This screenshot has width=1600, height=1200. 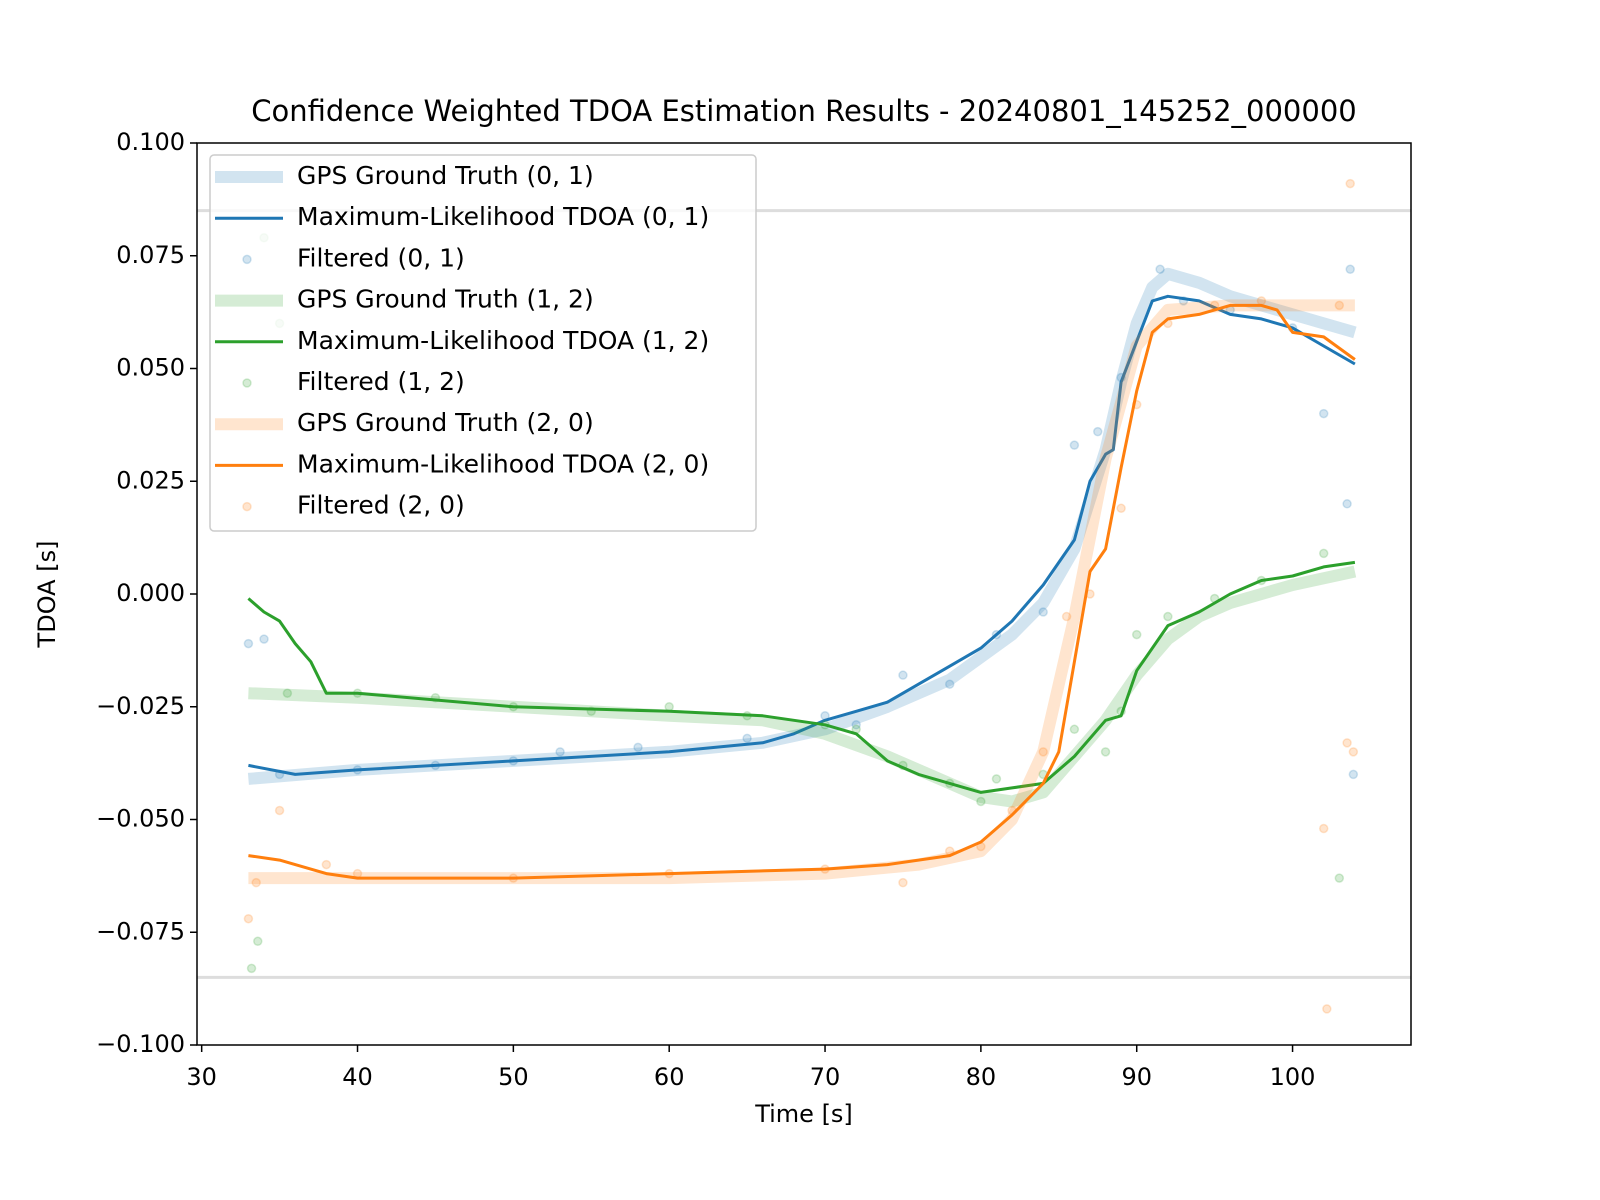 What do you see at coordinates (140, 819) in the screenshot?
I see `y-tick-label: −0.050` at bounding box center [140, 819].